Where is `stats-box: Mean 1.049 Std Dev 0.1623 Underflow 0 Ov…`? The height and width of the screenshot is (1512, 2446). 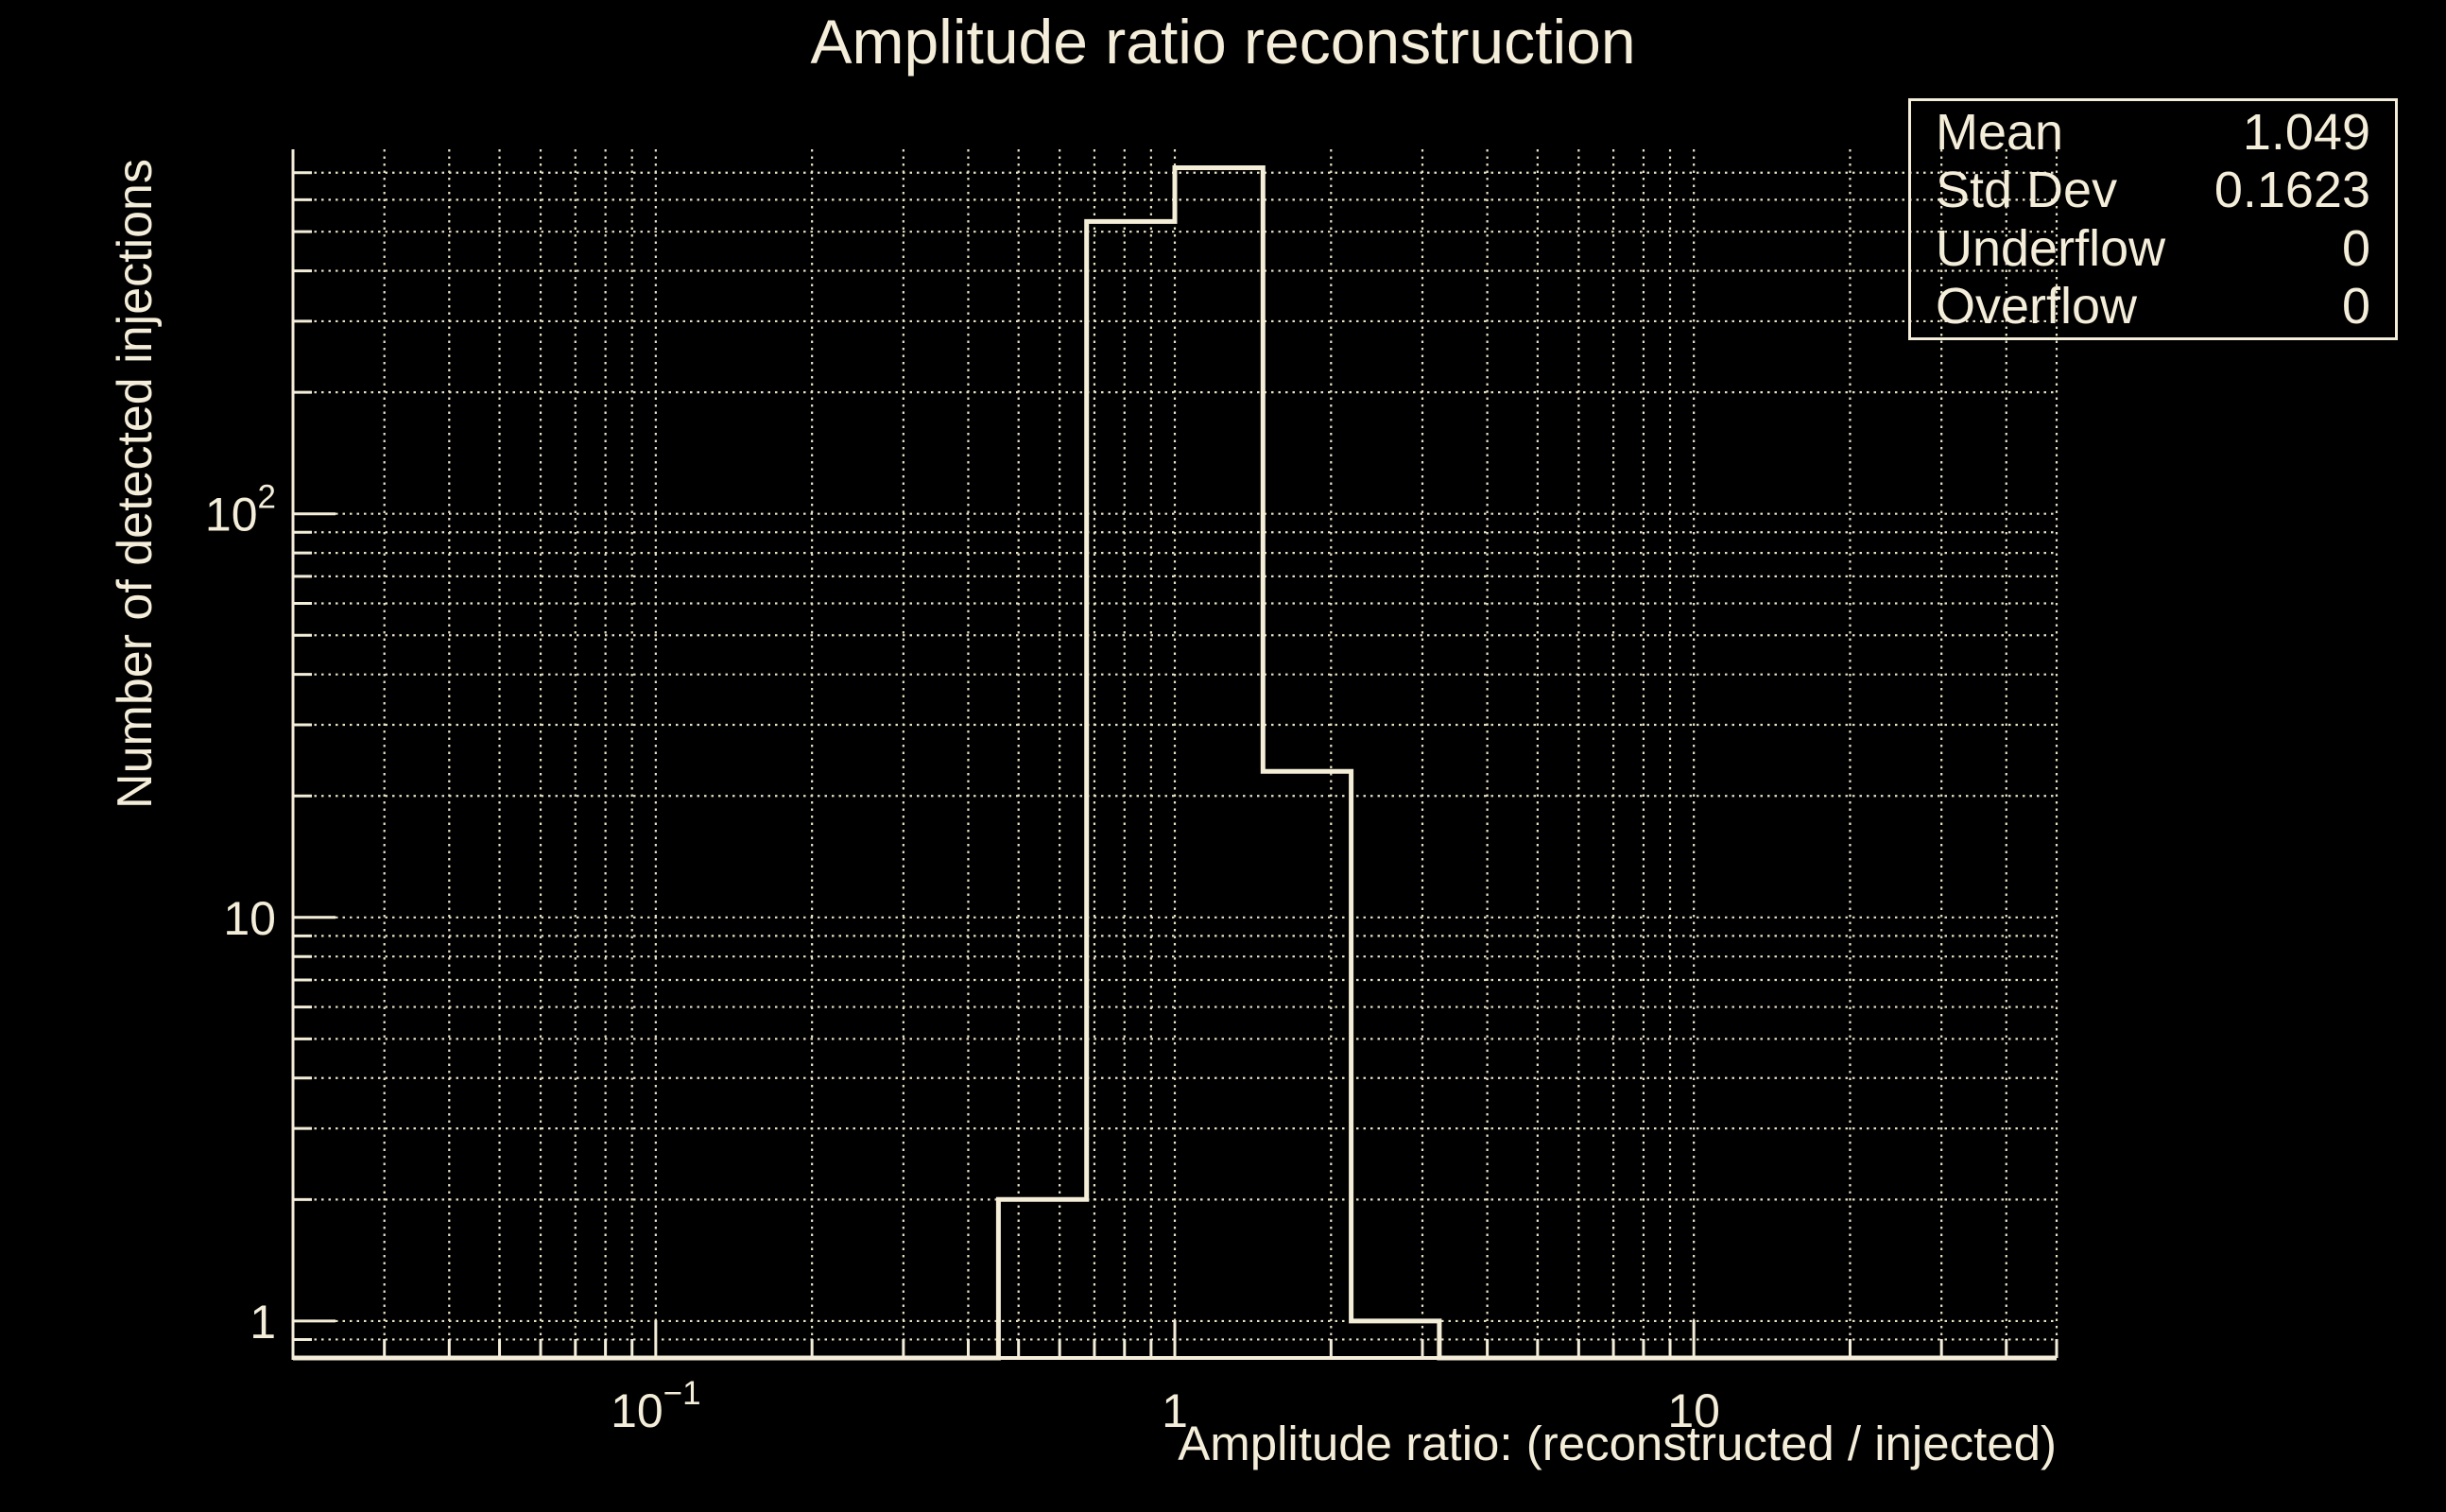 stats-box: Mean 1.049 Std Dev 0.1623 Underflow 0 Ov… is located at coordinates (2153, 219).